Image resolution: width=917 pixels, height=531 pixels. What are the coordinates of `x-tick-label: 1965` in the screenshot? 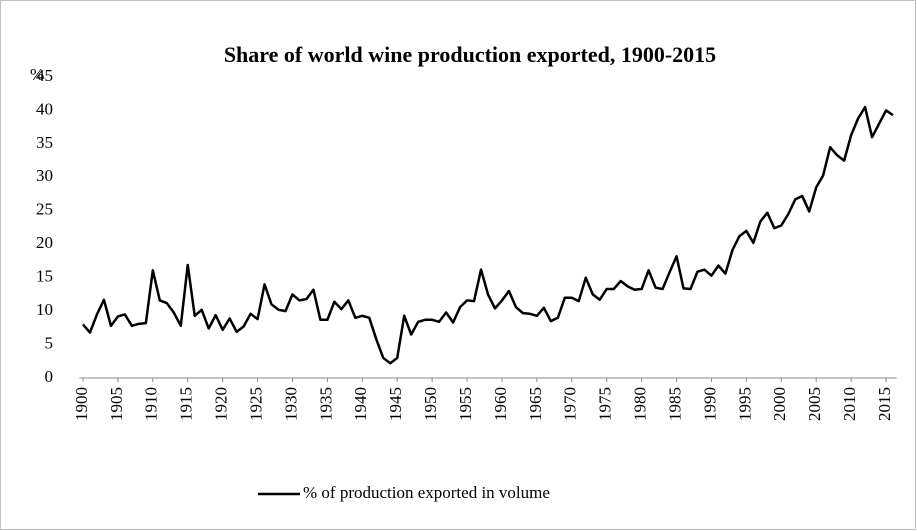 It's located at (535, 404).